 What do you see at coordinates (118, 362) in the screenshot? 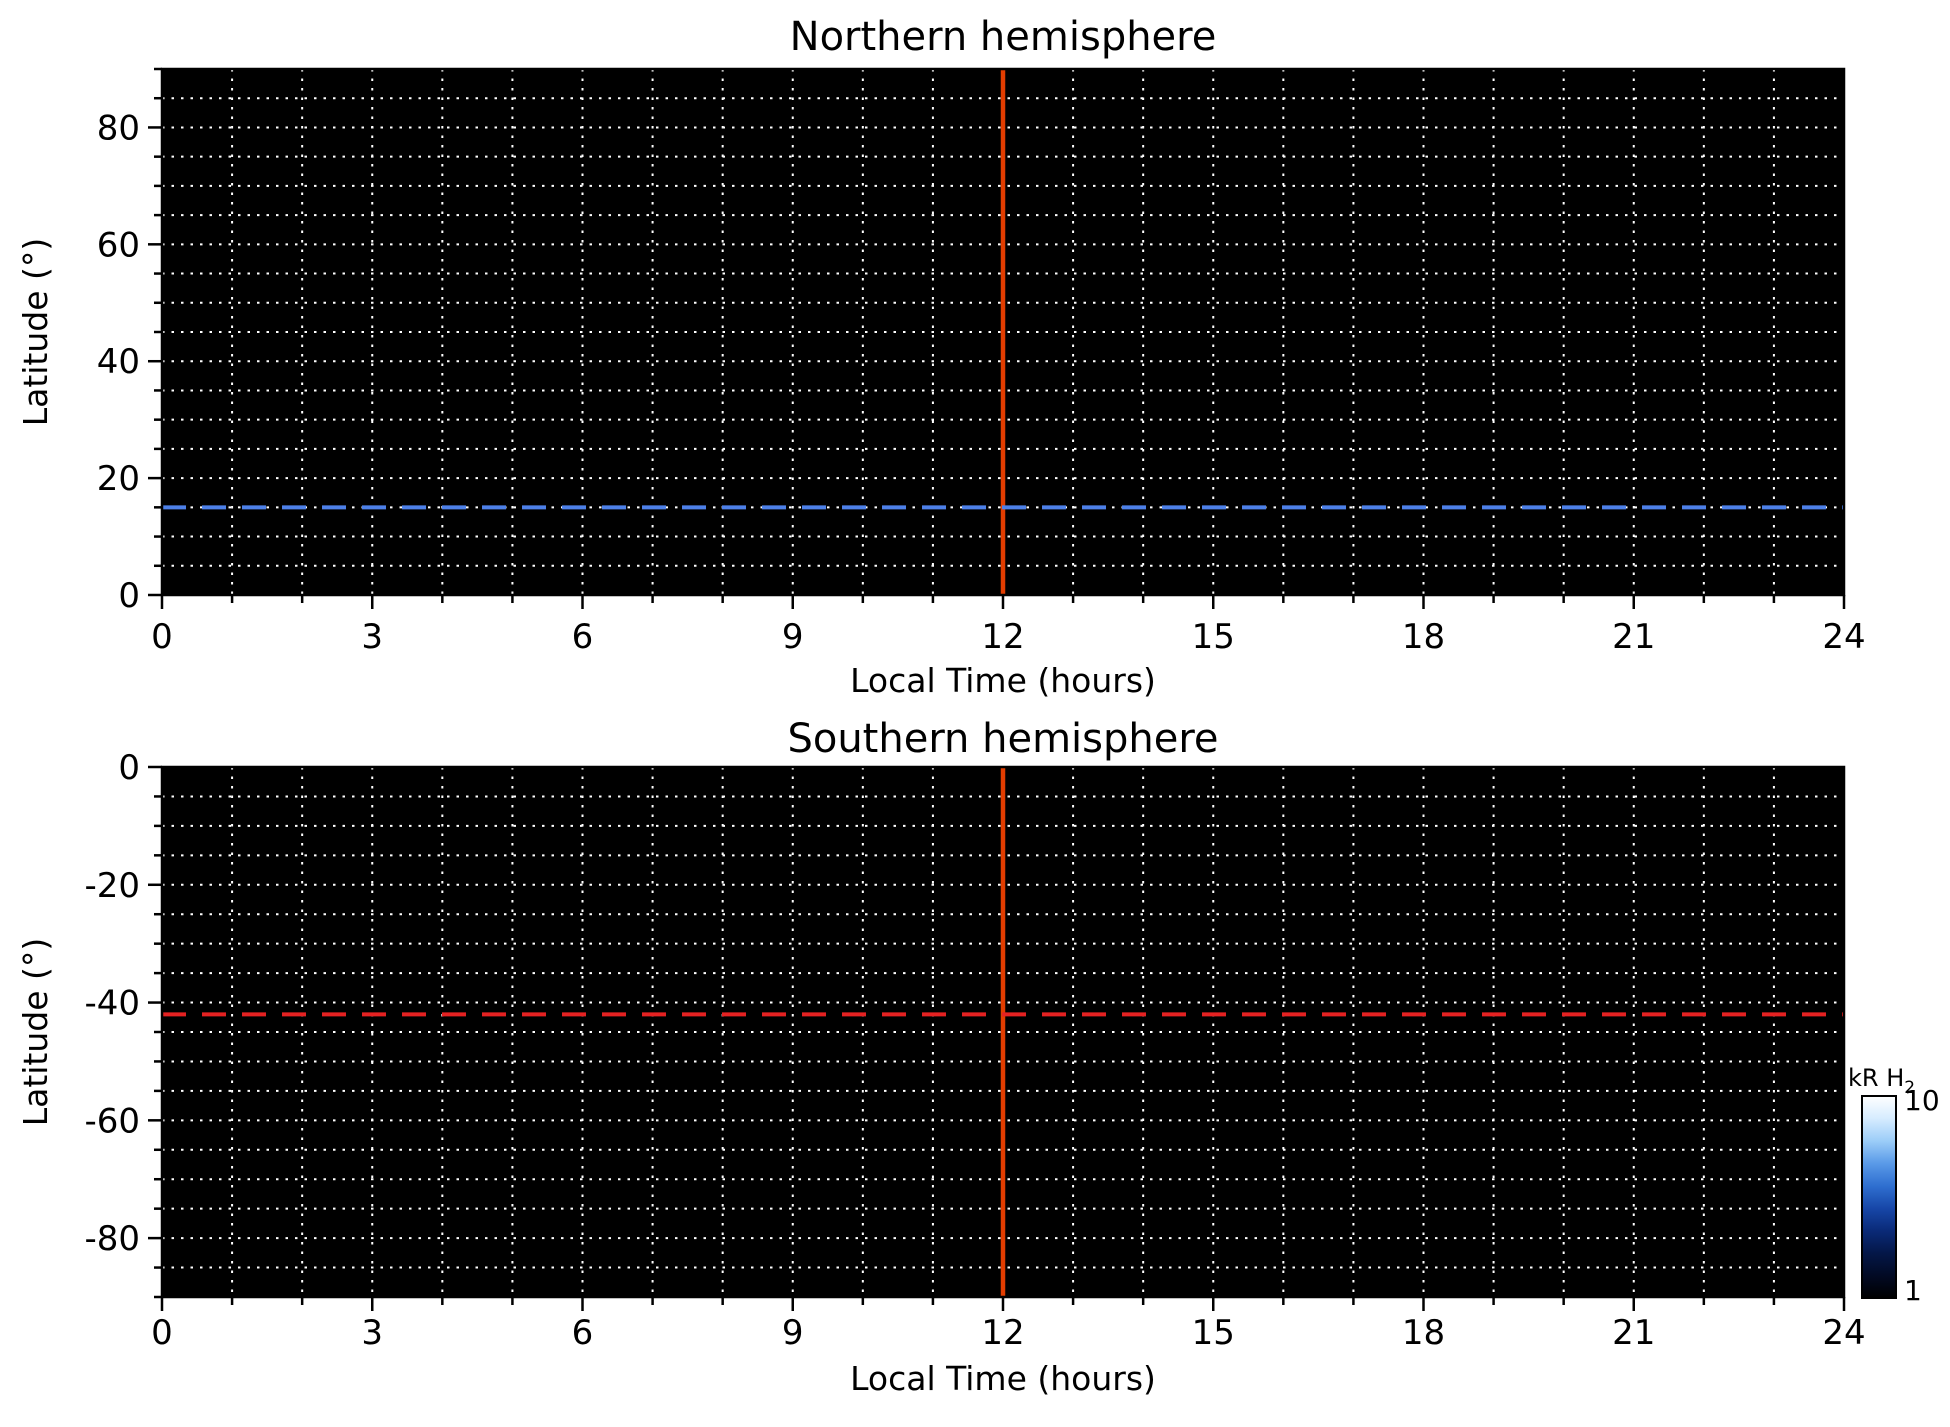
I see `y-tick-label: 40` at bounding box center [118, 362].